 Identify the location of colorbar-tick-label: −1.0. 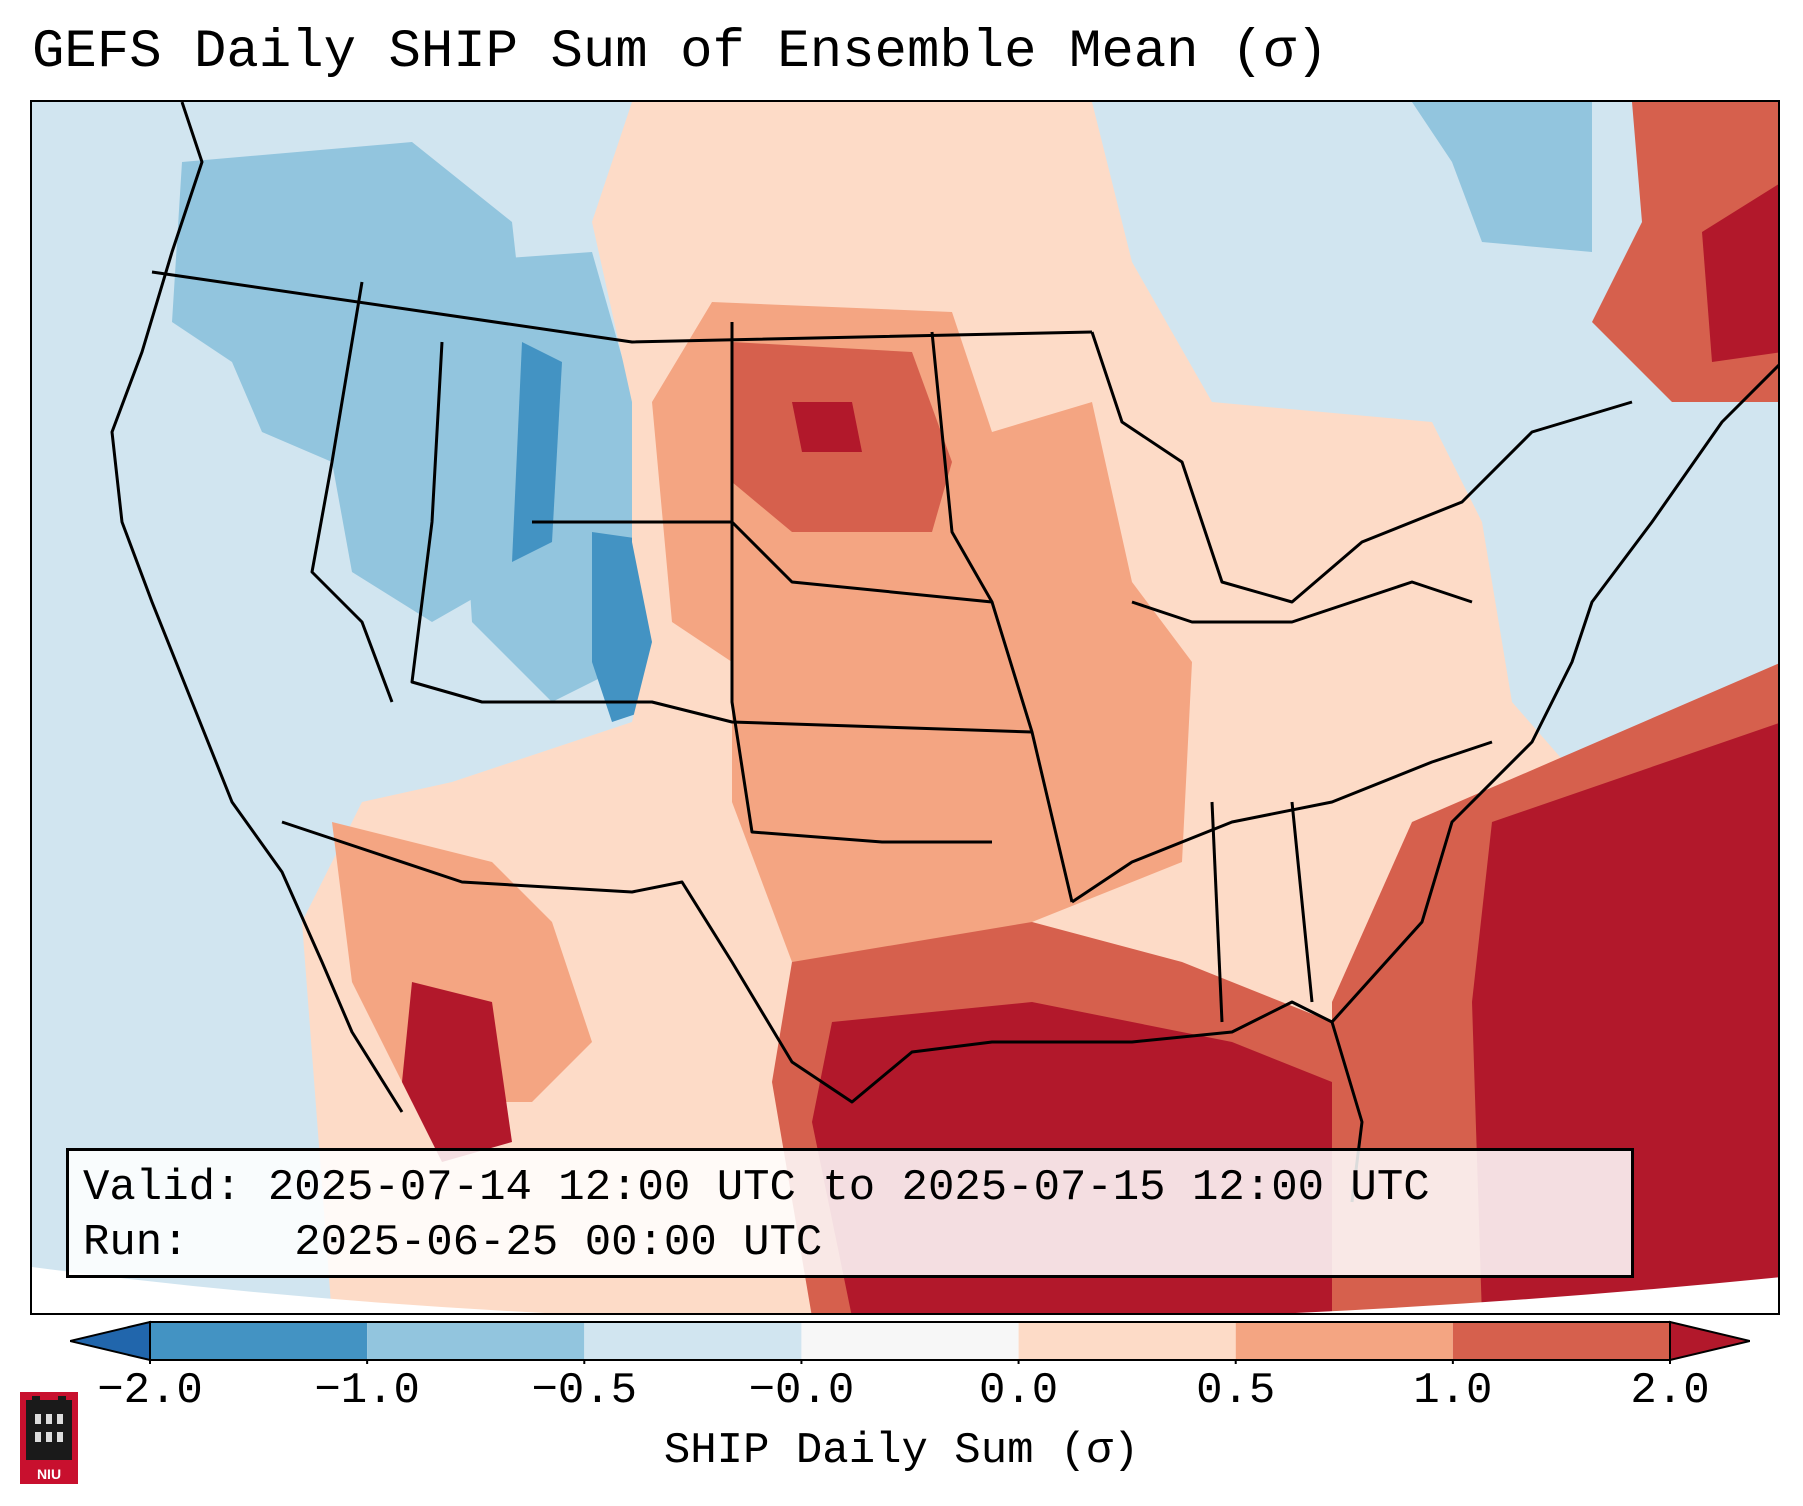
(367, 1391).